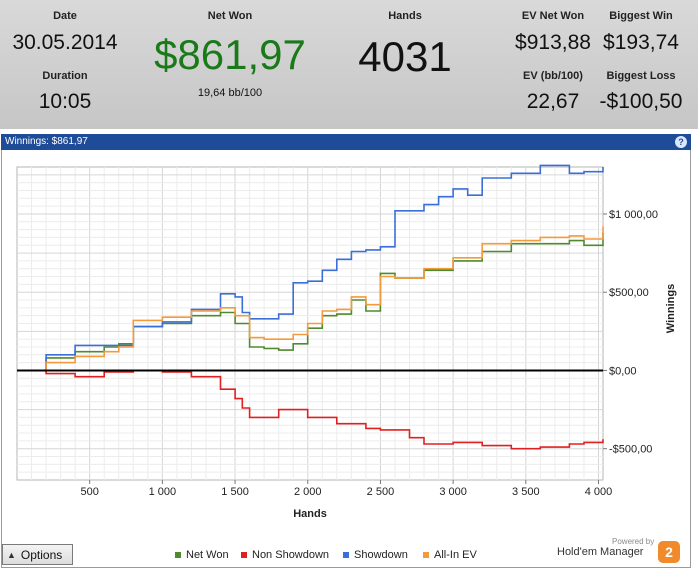 The image size is (698, 569). I want to click on x-tick-label: 500, so click(90, 492).